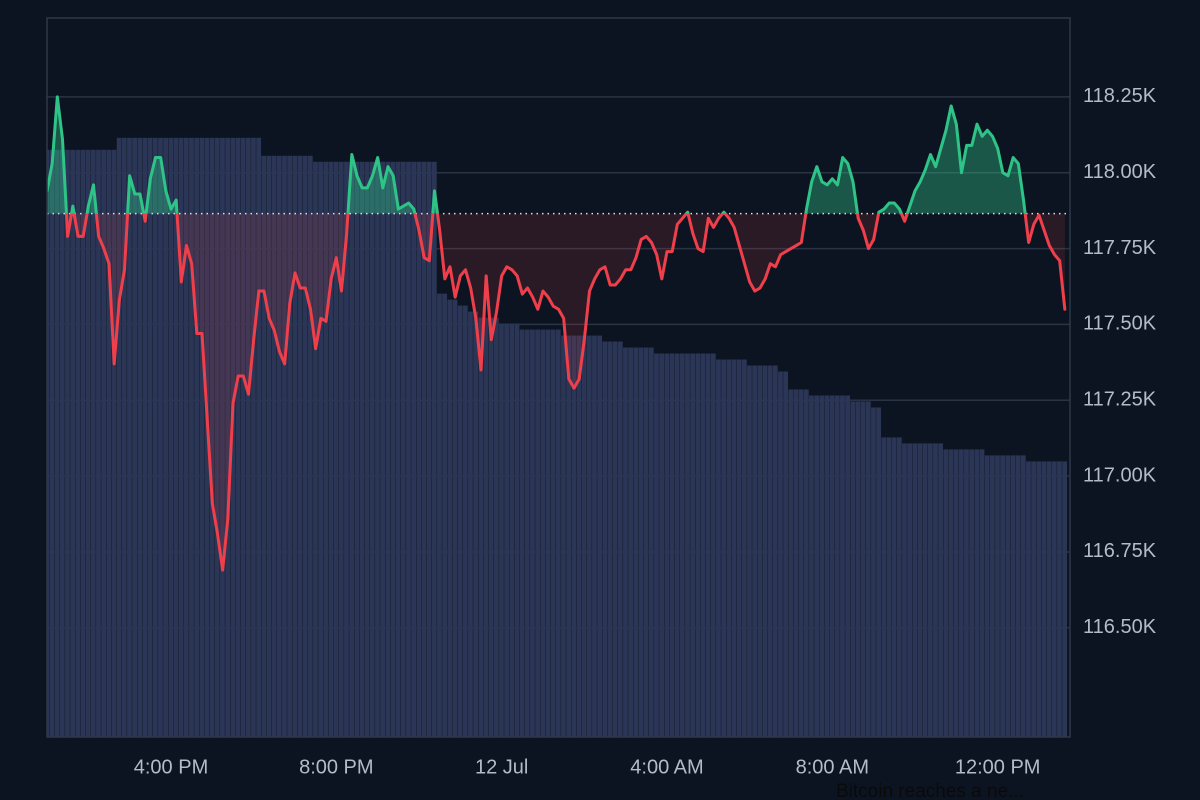 This screenshot has height=800, width=1200. Describe the element at coordinates (171, 767) in the screenshot. I see `x-tick-label: 4:00 PM` at that location.